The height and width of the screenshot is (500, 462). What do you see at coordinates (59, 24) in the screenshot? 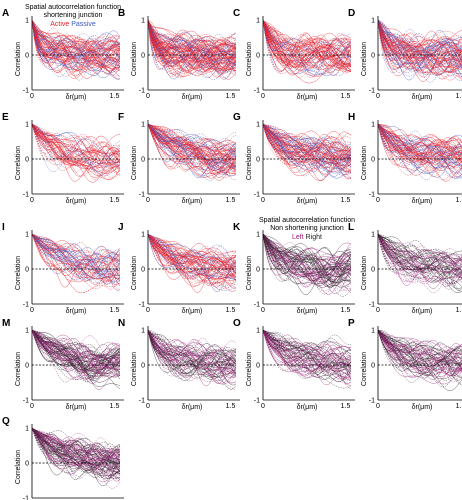
I see `legend-entry-active: Active` at bounding box center [59, 24].